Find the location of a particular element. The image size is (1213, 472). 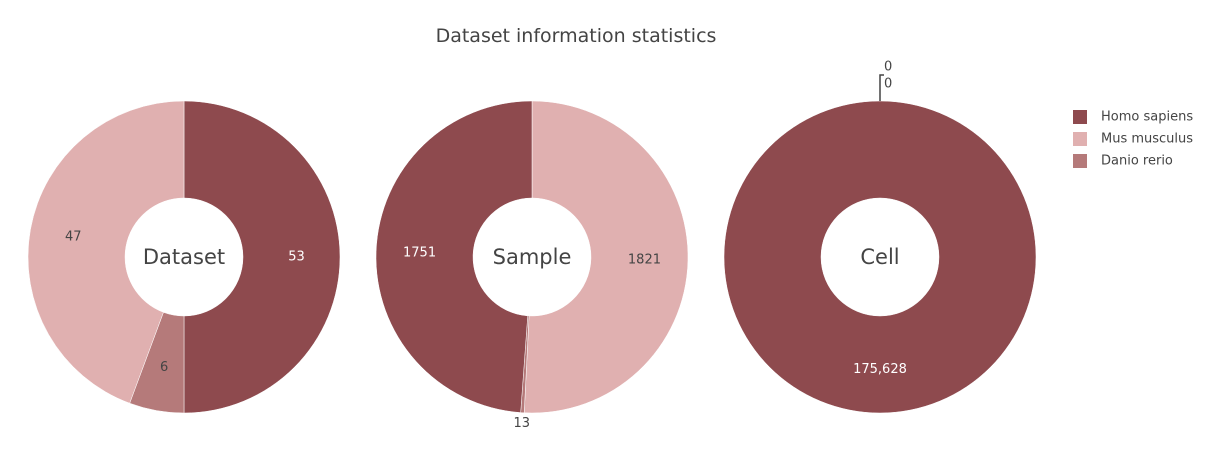

center-label-sample: Sample is located at coordinates (532, 257).